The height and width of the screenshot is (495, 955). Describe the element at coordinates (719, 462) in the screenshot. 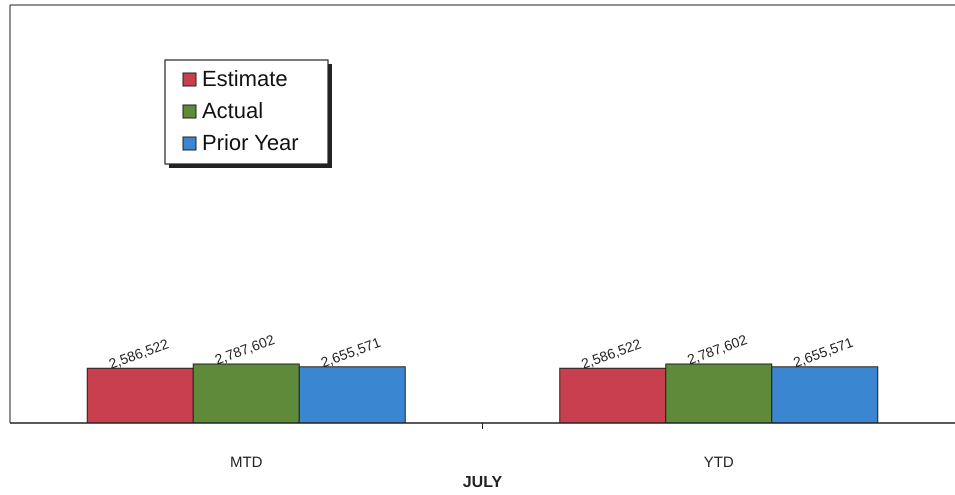

I see `x-tick-label: YTD` at that location.